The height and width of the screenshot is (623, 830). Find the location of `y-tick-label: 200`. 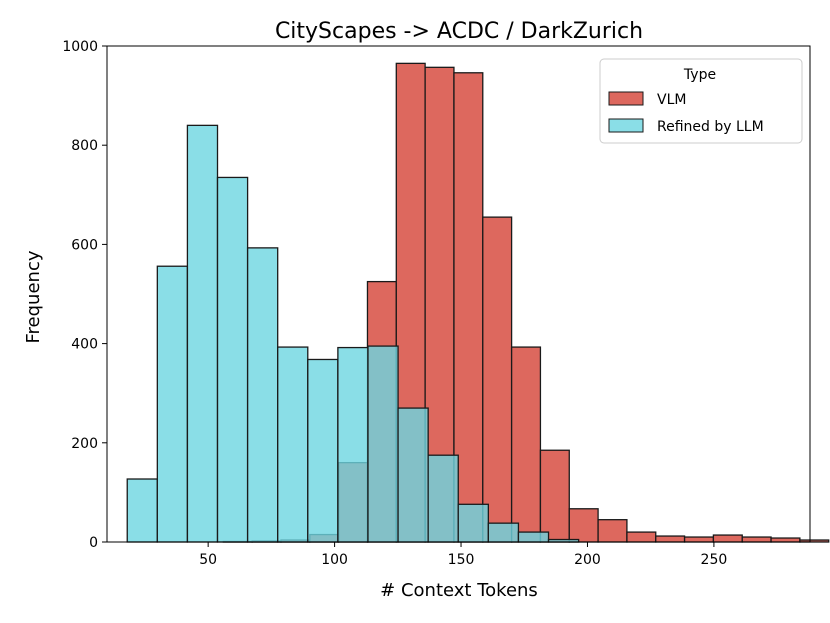

y-tick-label: 200 is located at coordinates (84, 444).